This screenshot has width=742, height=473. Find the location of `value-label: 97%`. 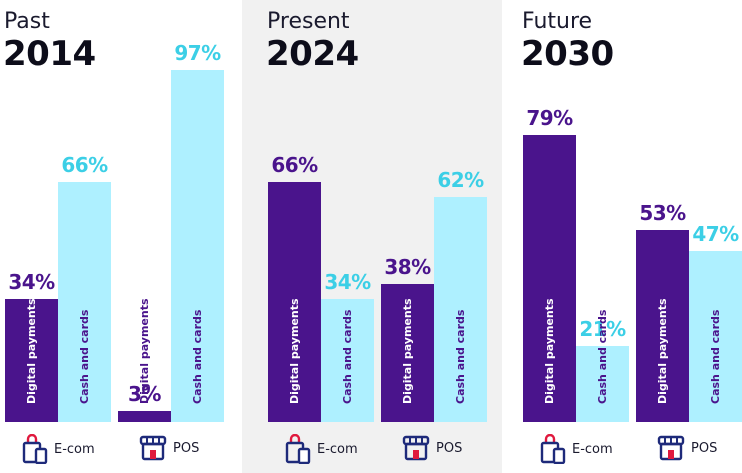

value-label: 97% is located at coordinates (197, 52).